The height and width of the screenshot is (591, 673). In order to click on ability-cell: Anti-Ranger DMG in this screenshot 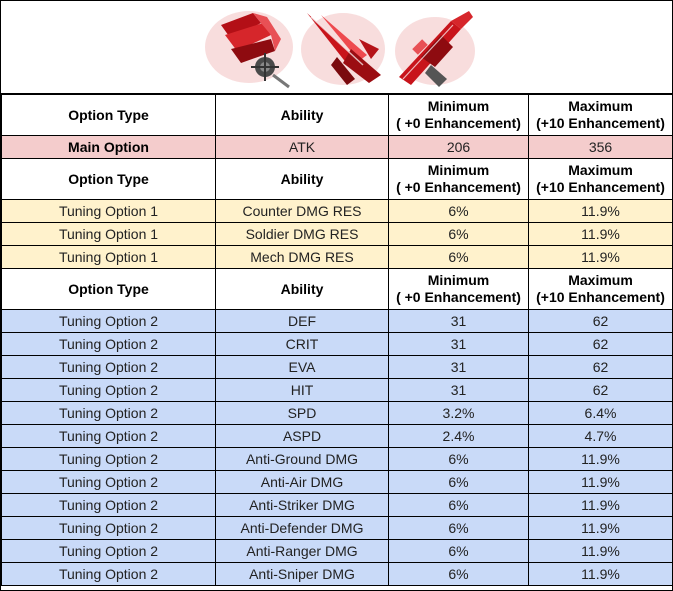, I will do `click(302, 551)`.